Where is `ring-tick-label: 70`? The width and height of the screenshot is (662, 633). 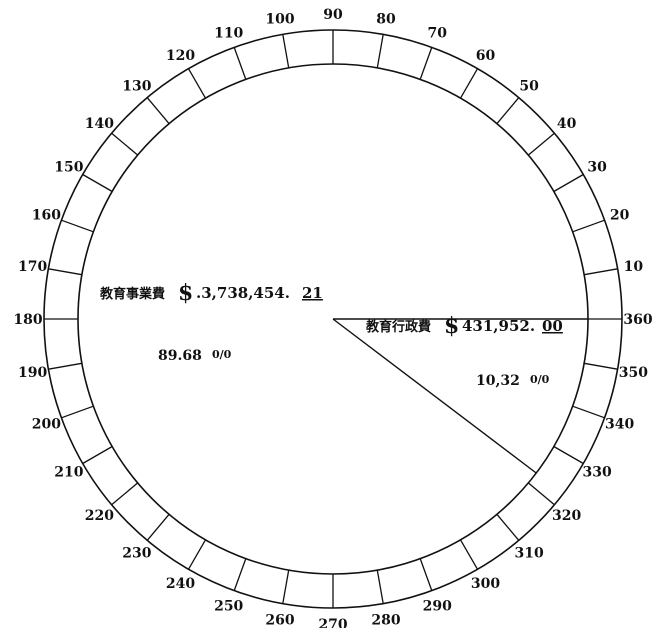 ring-tick-label: 70 is located at coordinates (438, 33).